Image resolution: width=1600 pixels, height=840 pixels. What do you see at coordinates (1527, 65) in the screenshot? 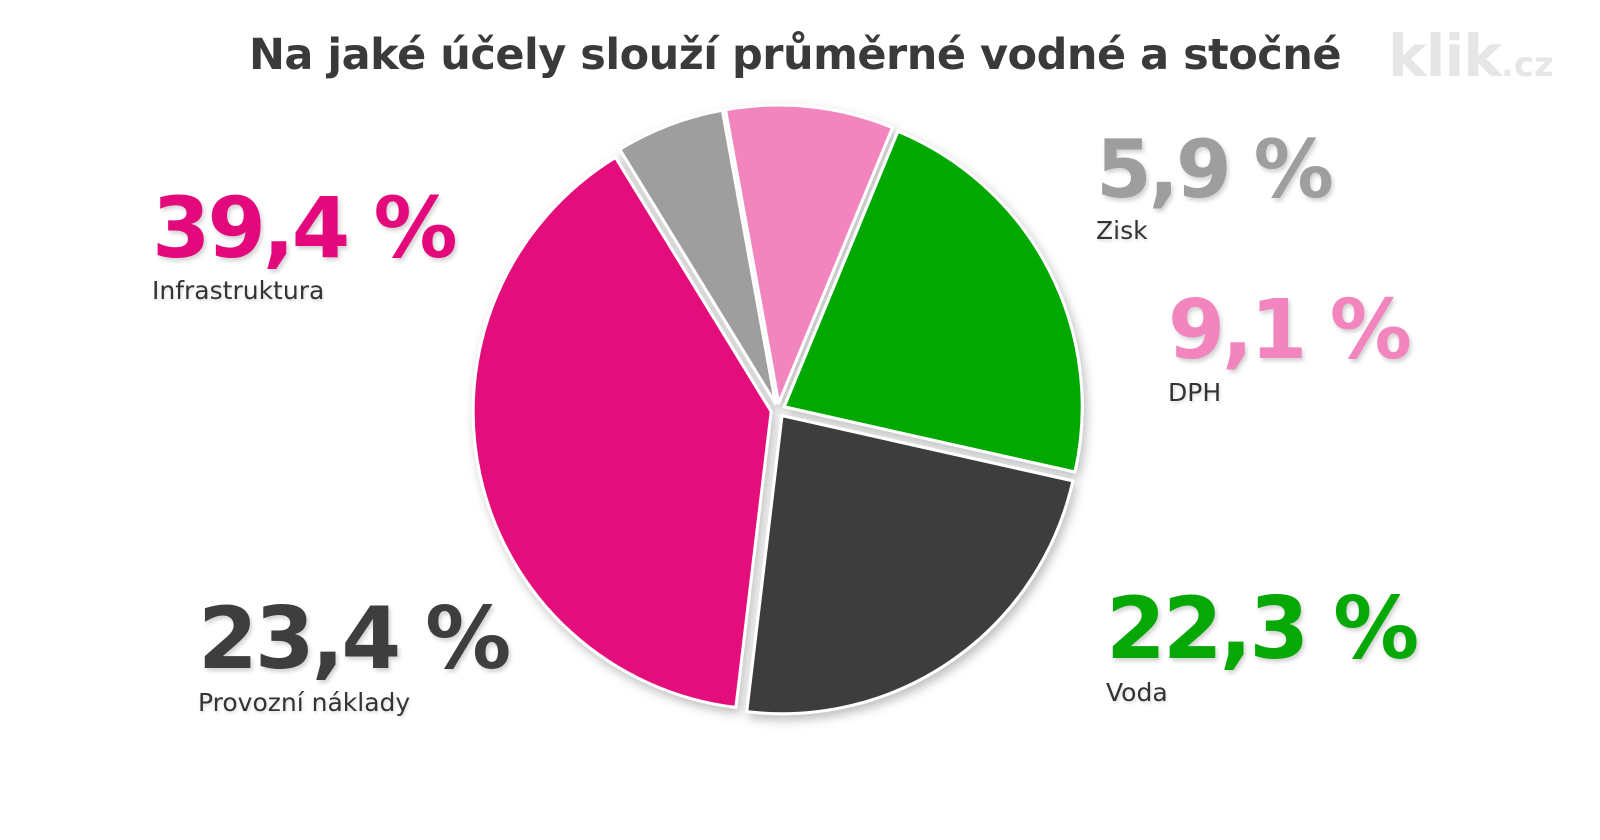
I see `logo-tld: .cz` at bounding box center [1527, 65].